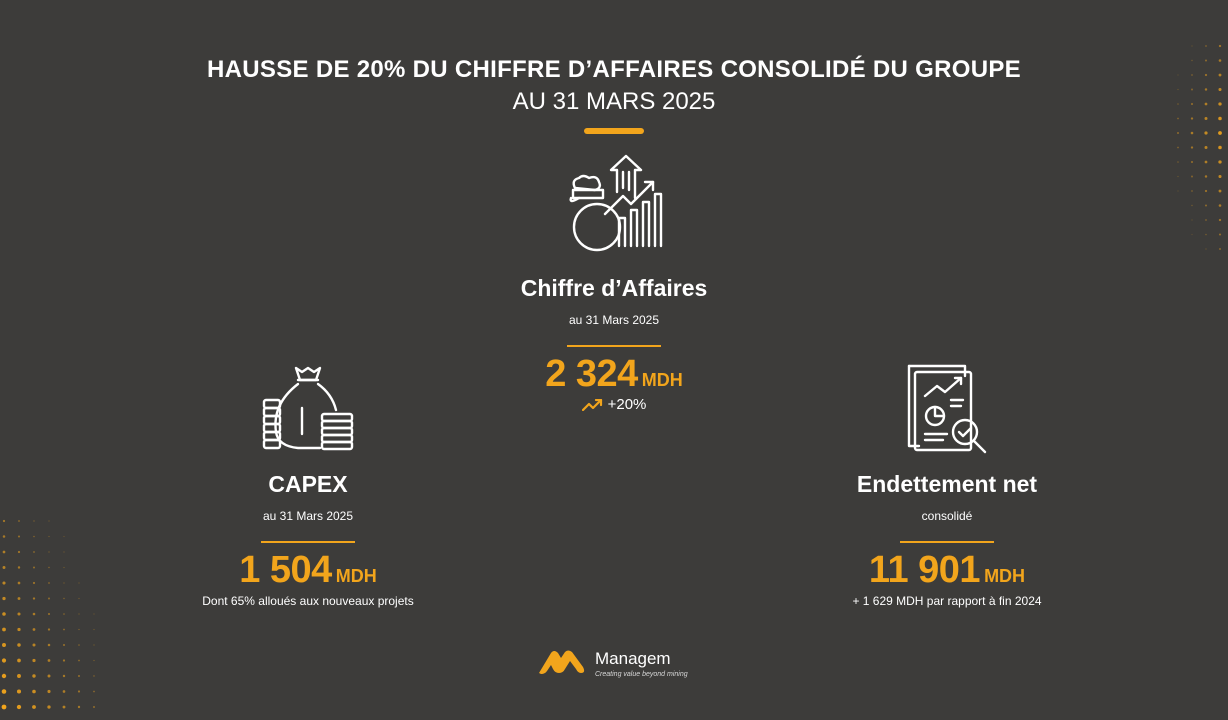  What do you see at coordinates (614, 288) in the screenshot?
I see `revenue-title: Chiffre d’Affaires` at bounding box center [614, 288].